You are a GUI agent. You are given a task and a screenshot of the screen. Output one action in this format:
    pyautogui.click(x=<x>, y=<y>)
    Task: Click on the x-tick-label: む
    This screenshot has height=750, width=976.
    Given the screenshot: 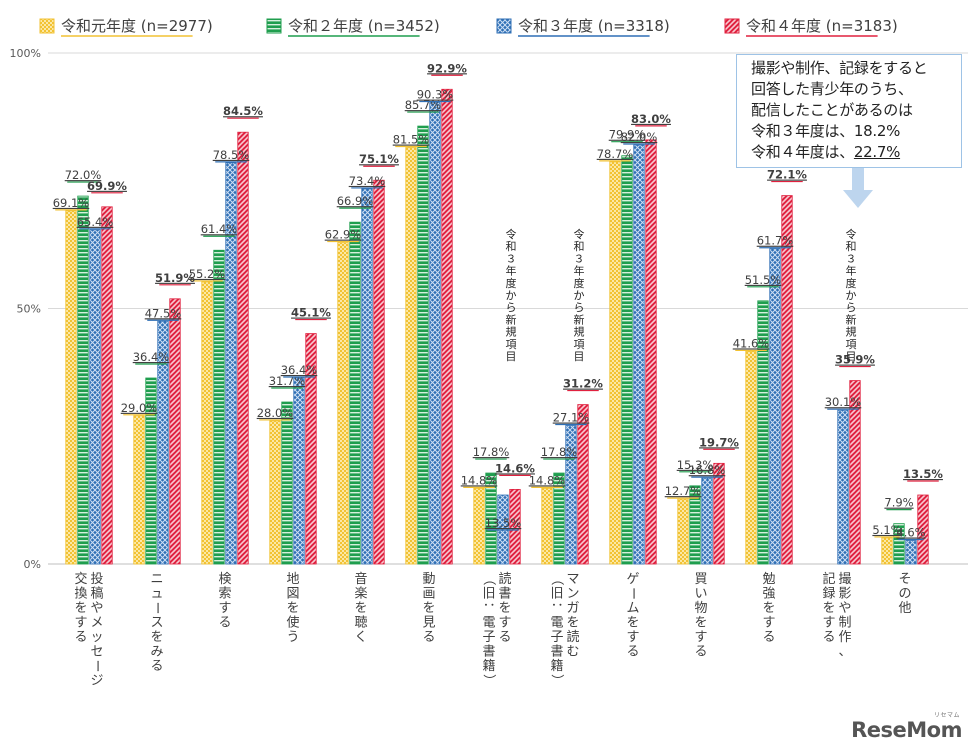 What is the action you would take?
    pyautogui.click(x=572, y=652)
    